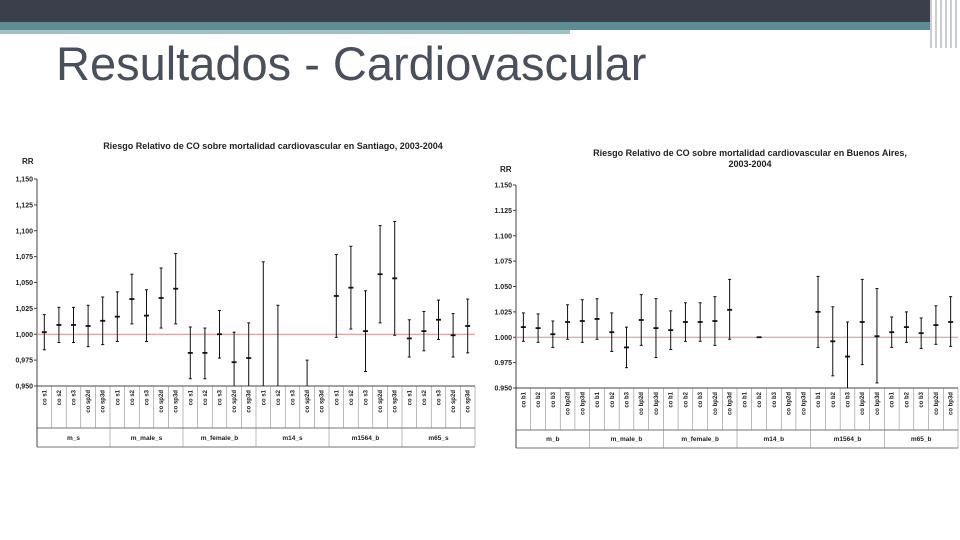  I want to click on y-tick-label: 1,050, so click(24, 283).